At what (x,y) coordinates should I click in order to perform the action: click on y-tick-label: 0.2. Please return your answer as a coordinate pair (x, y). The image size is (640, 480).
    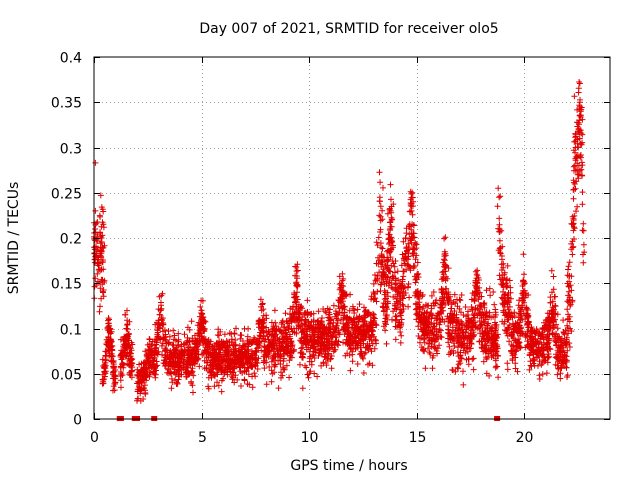
    Looking at the image, I should click on (71, 240).